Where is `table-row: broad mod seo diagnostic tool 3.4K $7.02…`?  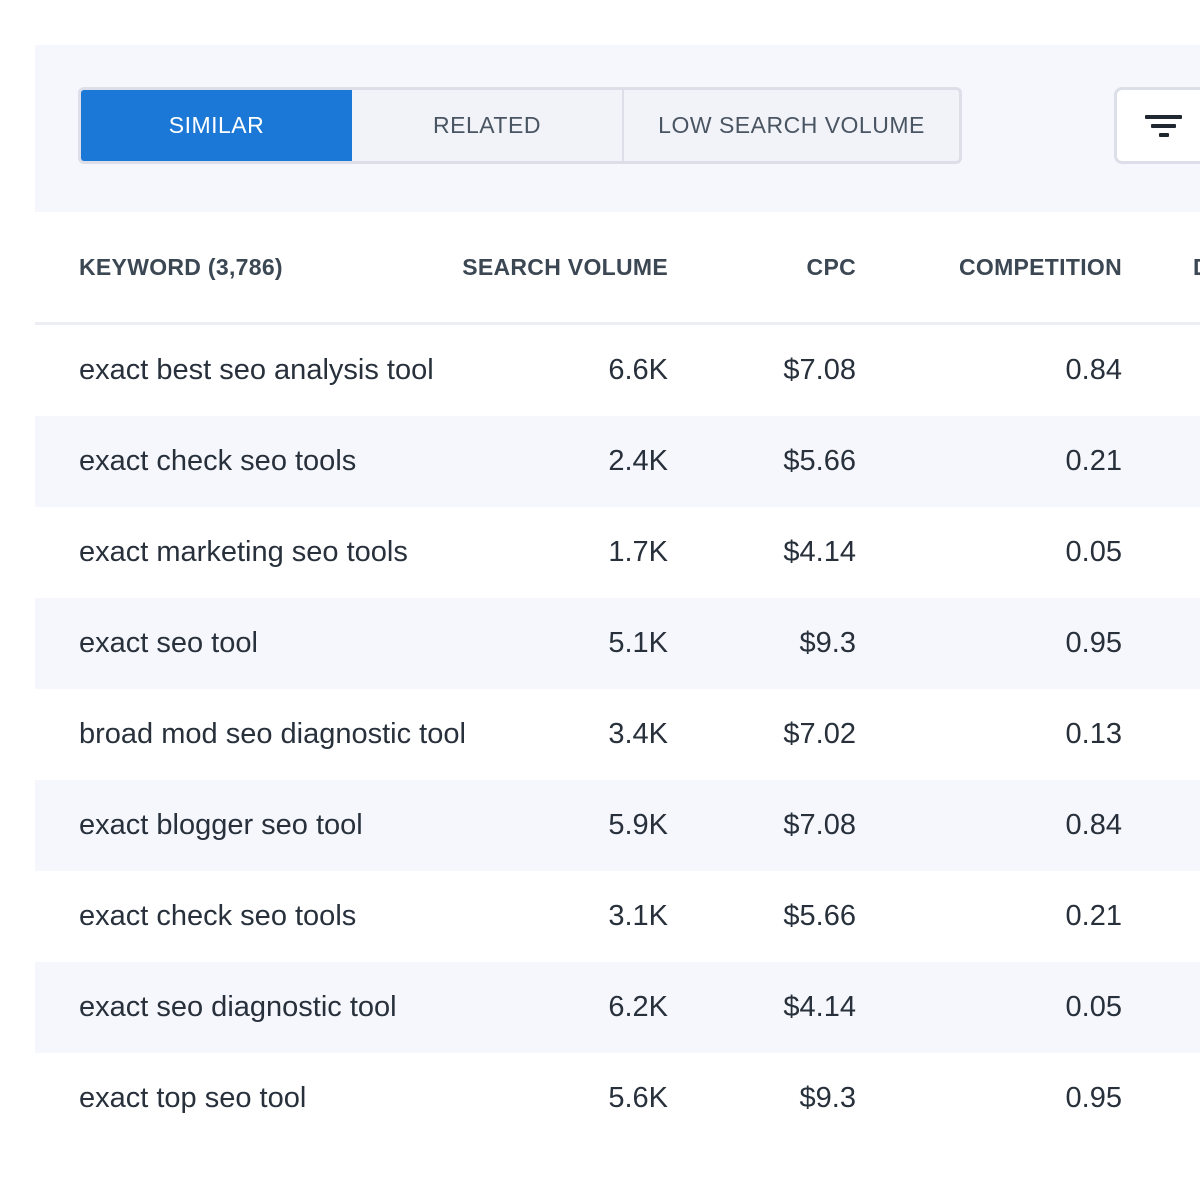 table-row: broad mod seo diagnostic tool 3.4K $7.02… is located at coordinates (617, 734).